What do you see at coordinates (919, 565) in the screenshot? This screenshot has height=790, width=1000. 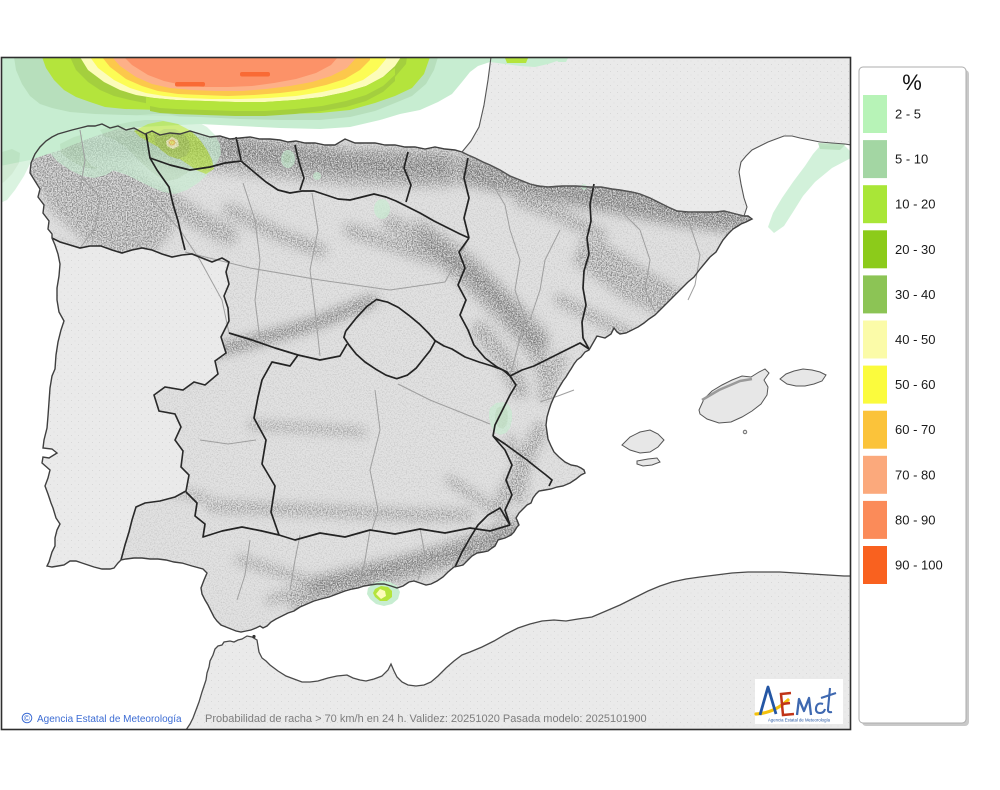 I see `svg-text: 90 - 100` at bounding box center [919, 565].